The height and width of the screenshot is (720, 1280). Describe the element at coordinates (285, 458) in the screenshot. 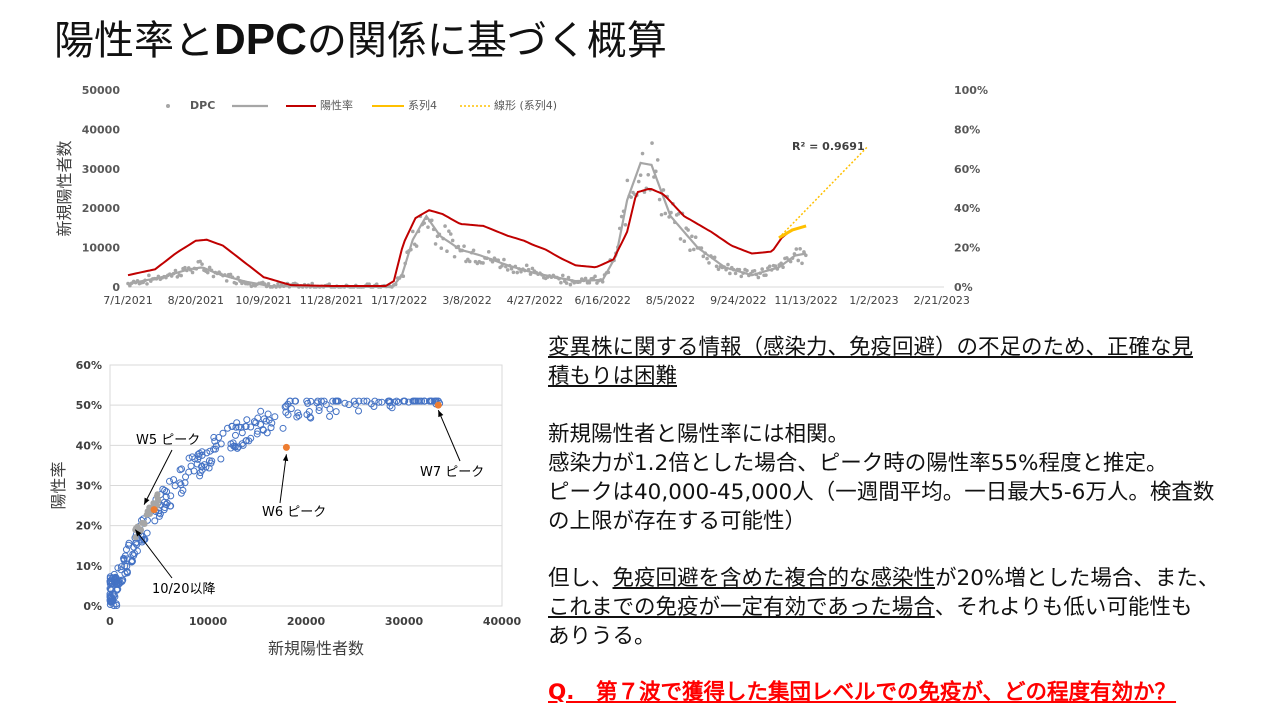

I see `arrow-w6-head` at that location.